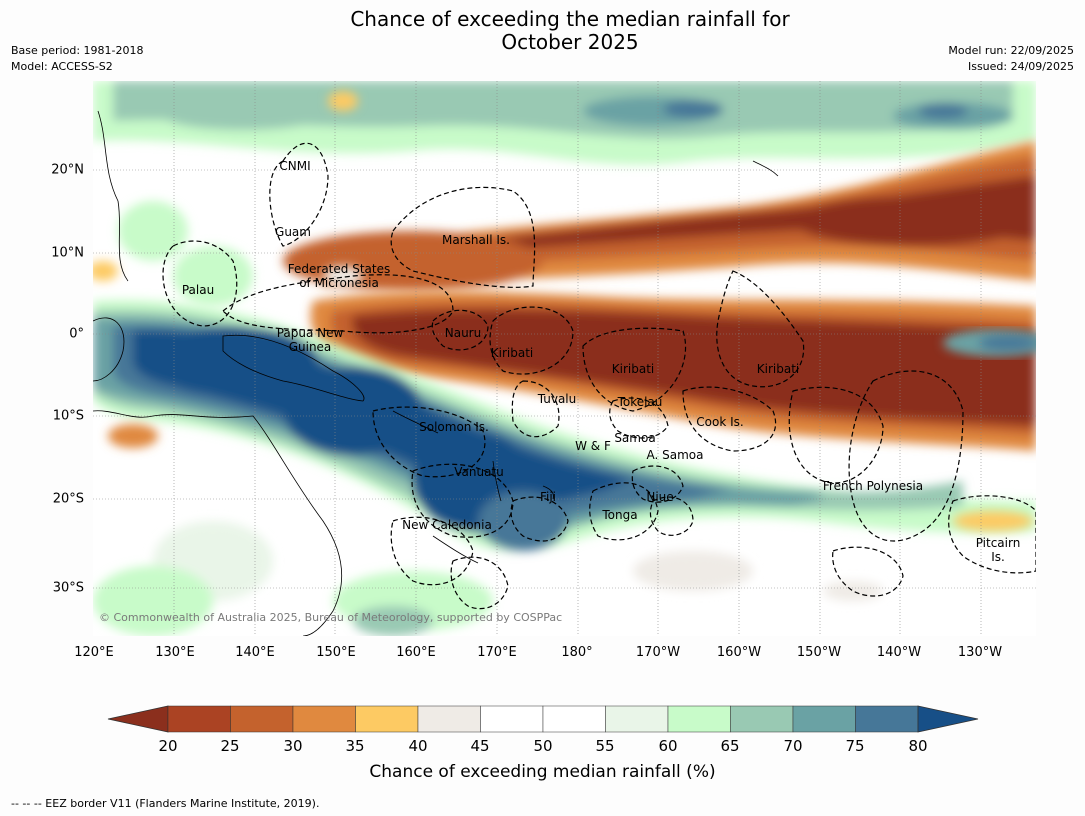 The width and height of the screenshot is (1085, 816). What do you see at coordinates (899, 652) in the screenshot?
I see `lon-label: 140°W` at bounding box center [899, 652].